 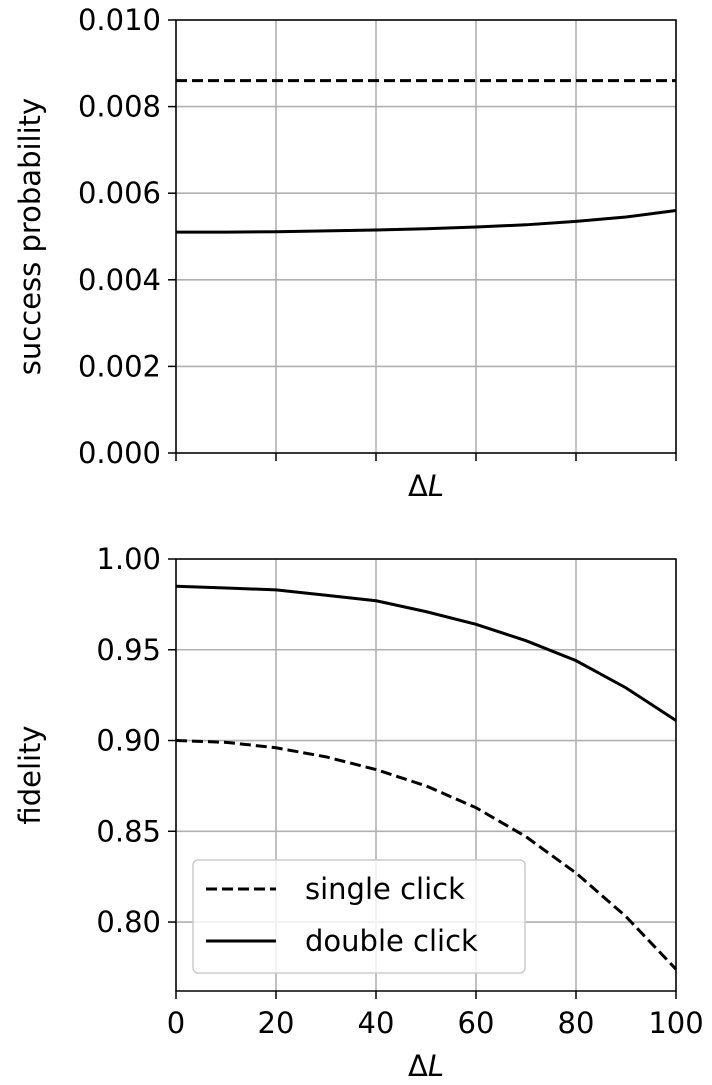 What do you see at coordinates (128, 831) in the screenshot?
I see `y-tick-label: 0.85` at bounding box center [128, 831].